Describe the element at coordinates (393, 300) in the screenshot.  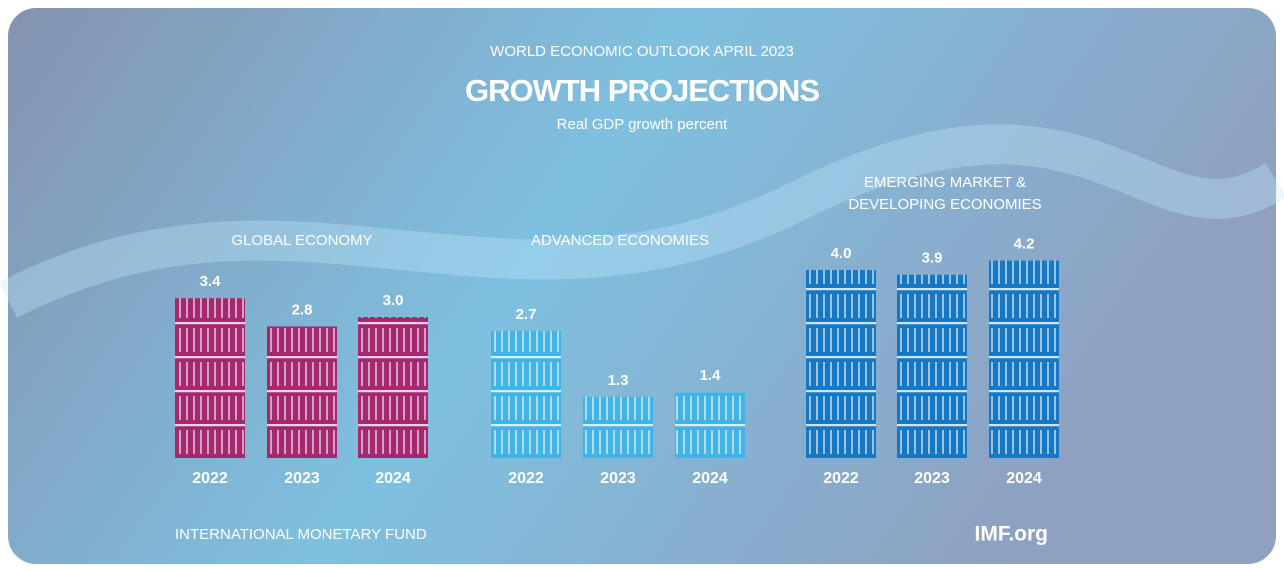
I see `value-label: 3.0` at that location.